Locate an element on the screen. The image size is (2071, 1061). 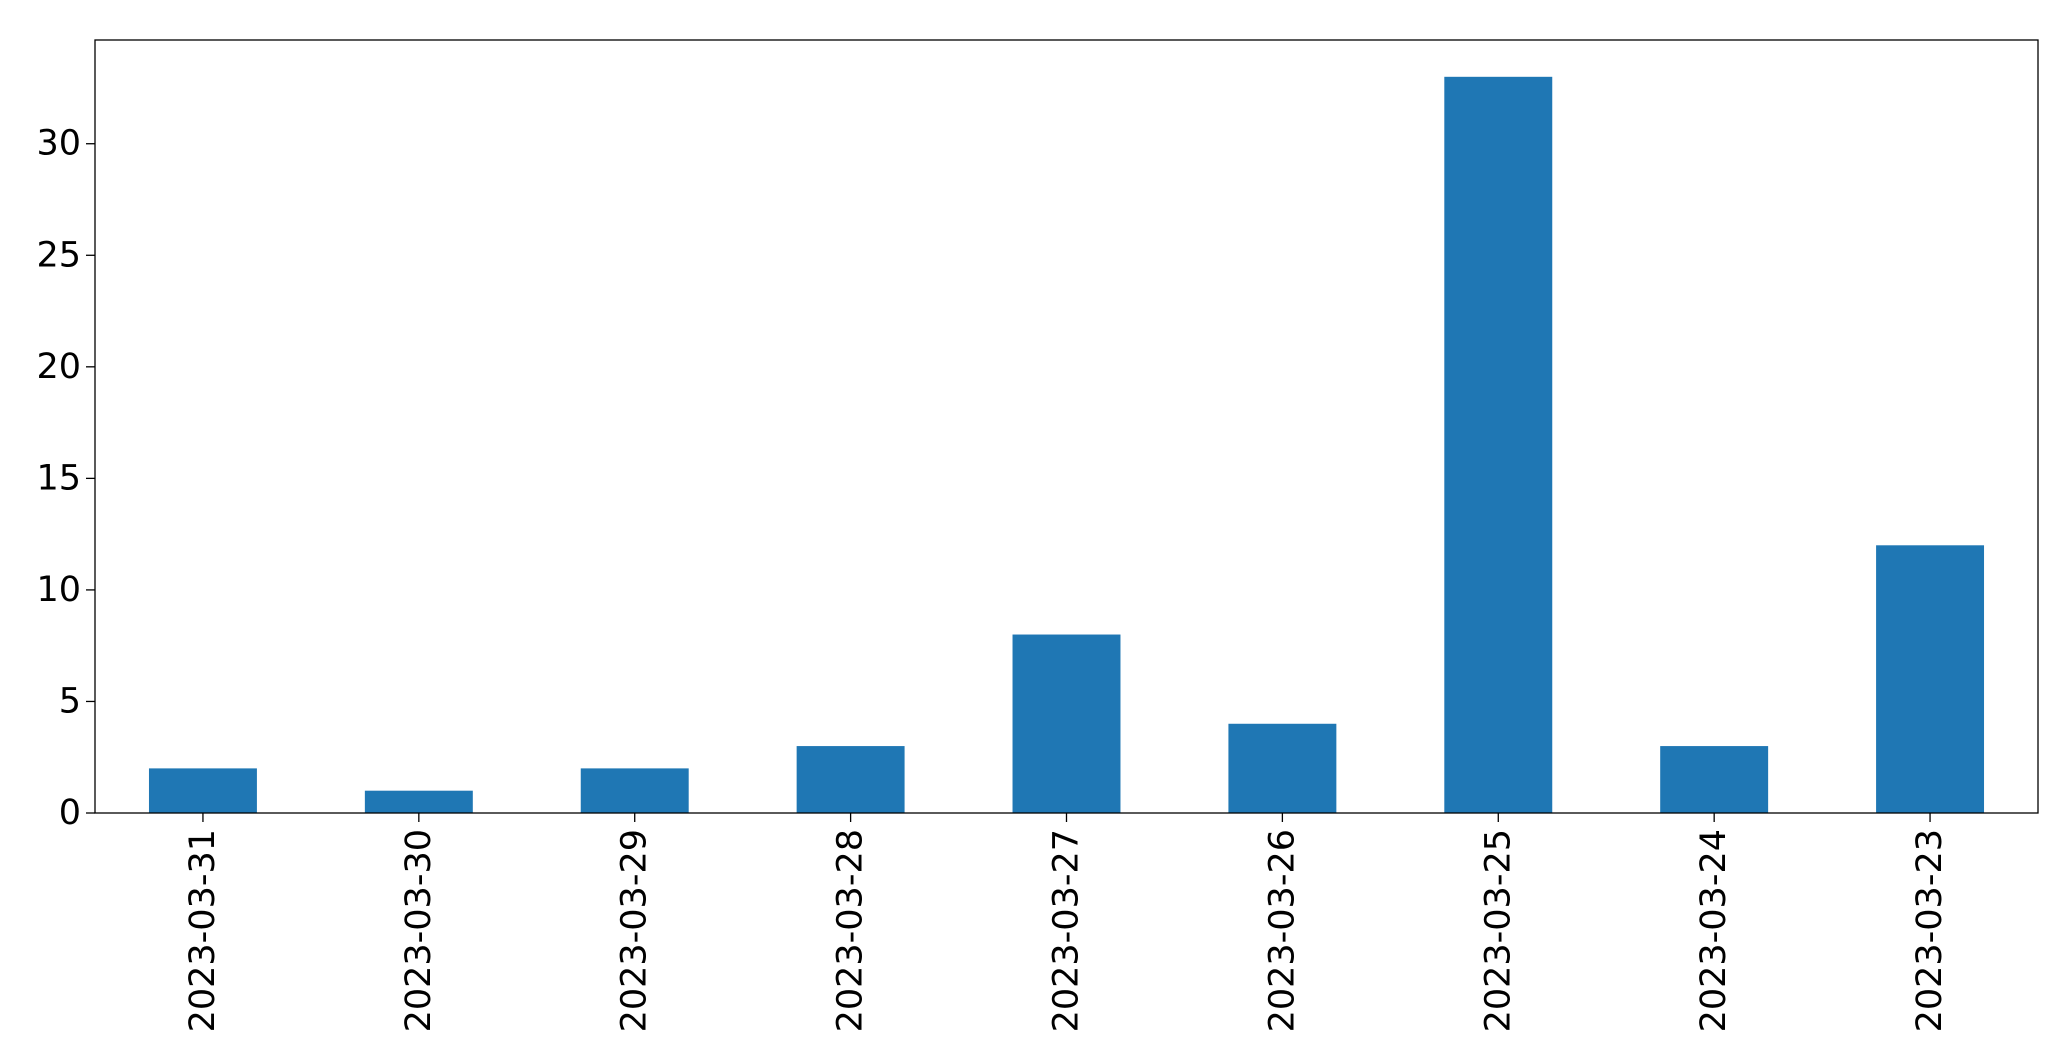
x-tick-label: 2023-03-31 is located at coordinates (203, 930).